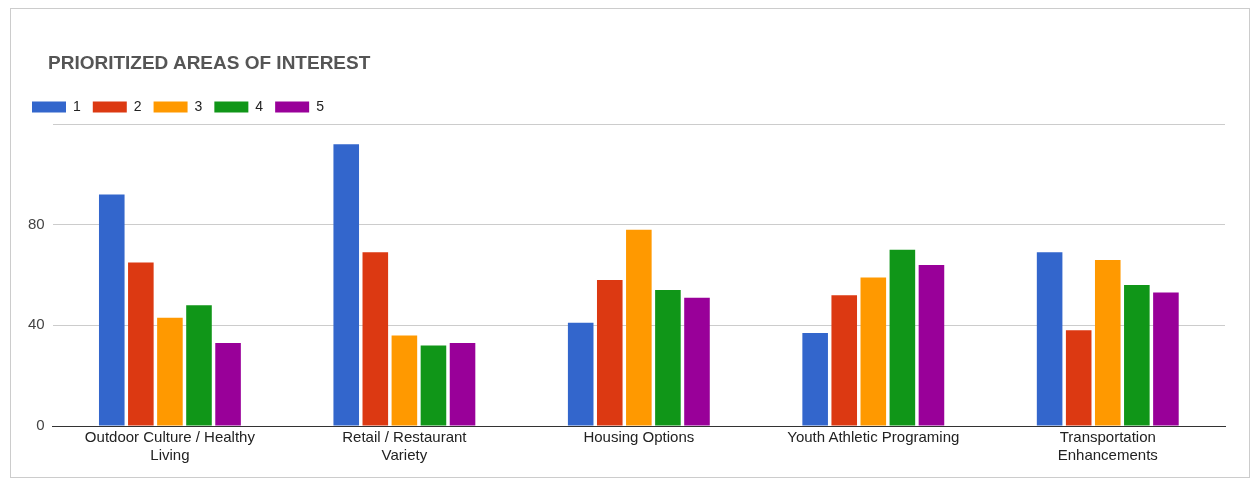  Describe the element at coordinates (36, 324) in the screenshot. I see `y-tick-label: 40` at that location.